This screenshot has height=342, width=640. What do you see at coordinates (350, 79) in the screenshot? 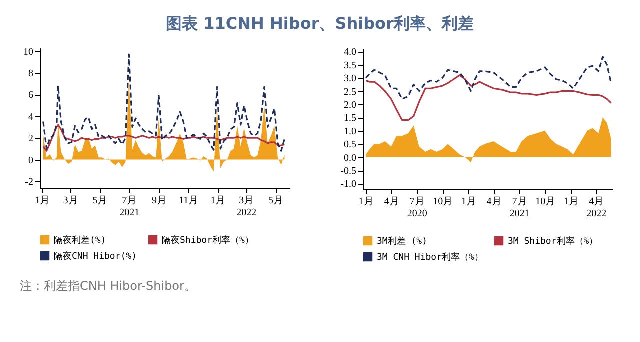
I see `y-tick-label: 3.0` at bounding box center [350, 79].